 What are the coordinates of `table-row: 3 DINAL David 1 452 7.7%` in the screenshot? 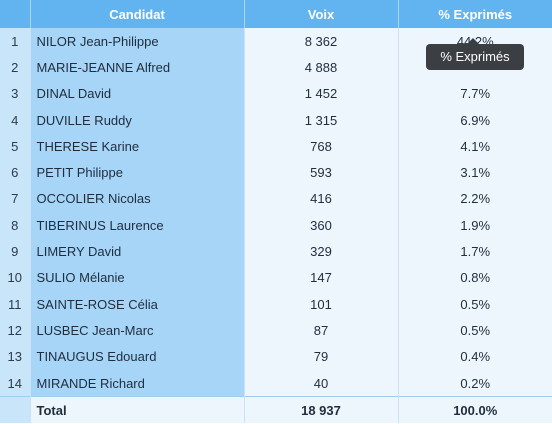 It's located at (276, 93).